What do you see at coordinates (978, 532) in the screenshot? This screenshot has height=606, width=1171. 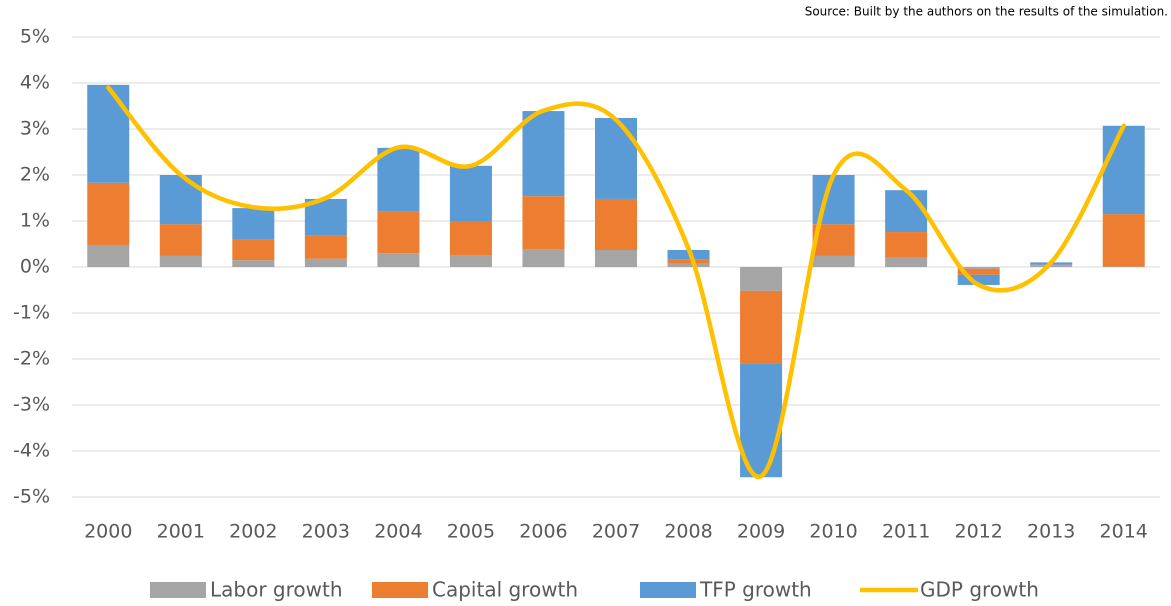 I see `x-tick-label: 2012` at bounding box center [978, 532].